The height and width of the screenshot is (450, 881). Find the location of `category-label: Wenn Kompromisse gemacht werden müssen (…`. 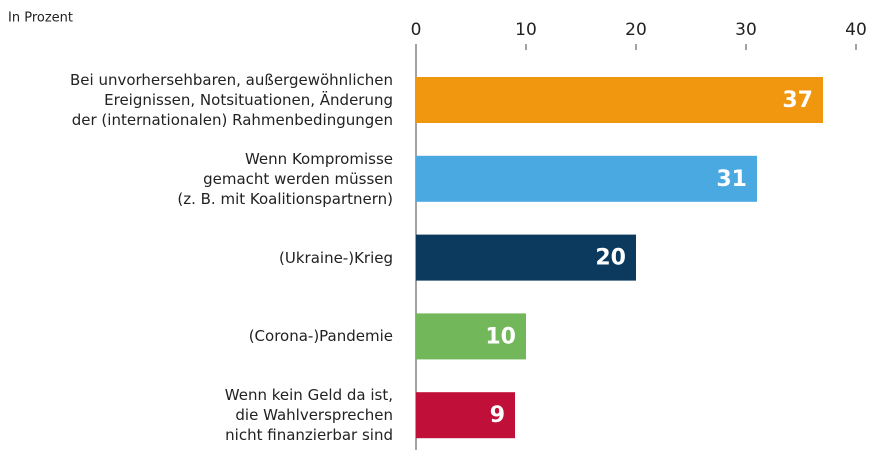

category-label: Wenn Kompromisse gemacht werden müssen (… is located at coordinates (285, 178).